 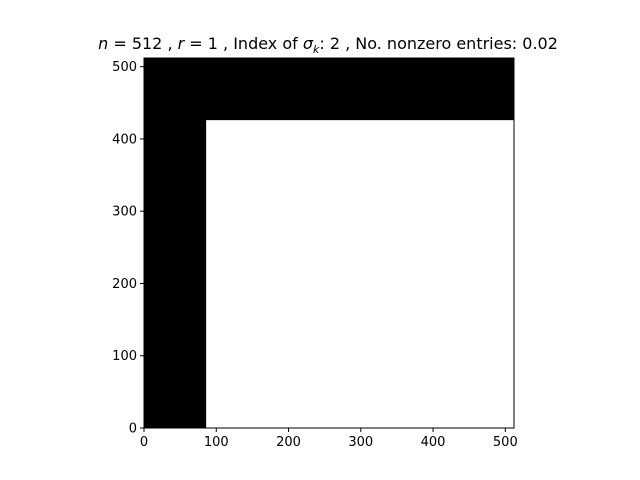 What do you see at coordinates (329, 439) in the screenshot?
I see `x-axis: 0 100 200 300 400 500` at bounding box center [329, 439].